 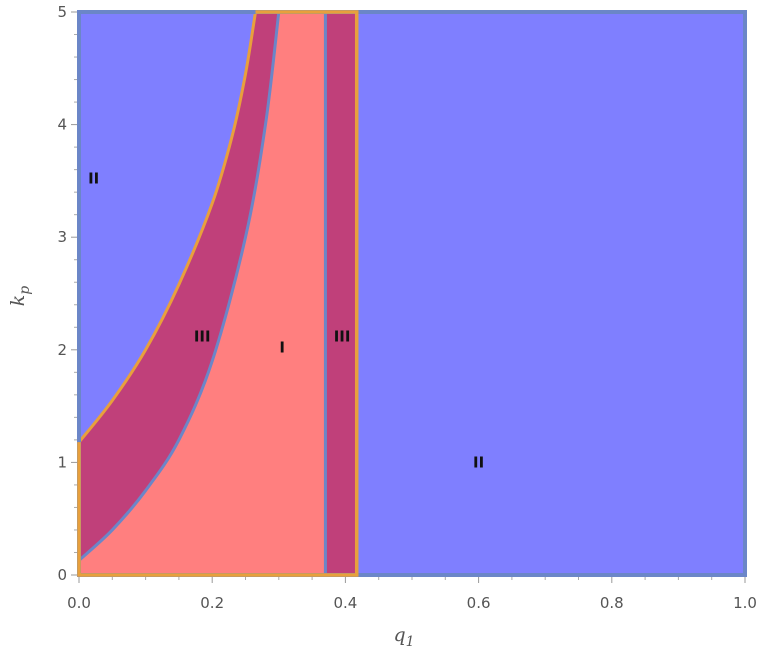 What do you see at coordinates (79, 603) in the screenshot?
I see `x-tick-label: 0.0` at bounding box center [79, 603].